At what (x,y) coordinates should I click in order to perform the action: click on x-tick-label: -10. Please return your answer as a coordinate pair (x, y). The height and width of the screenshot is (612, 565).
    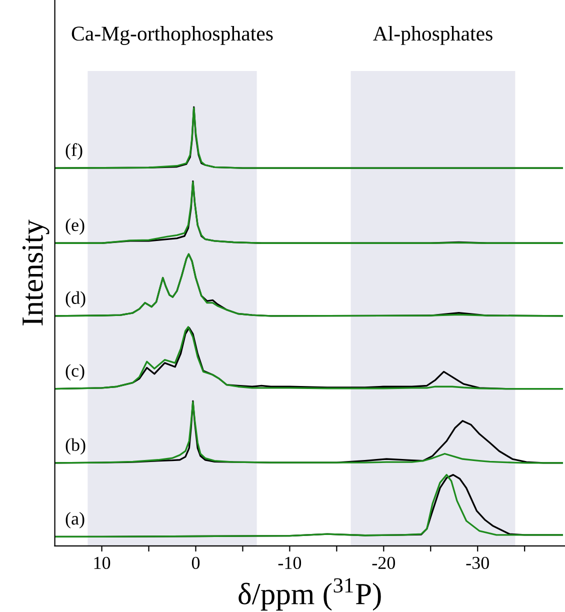
    Looking at the image, I should click on (290, 563).